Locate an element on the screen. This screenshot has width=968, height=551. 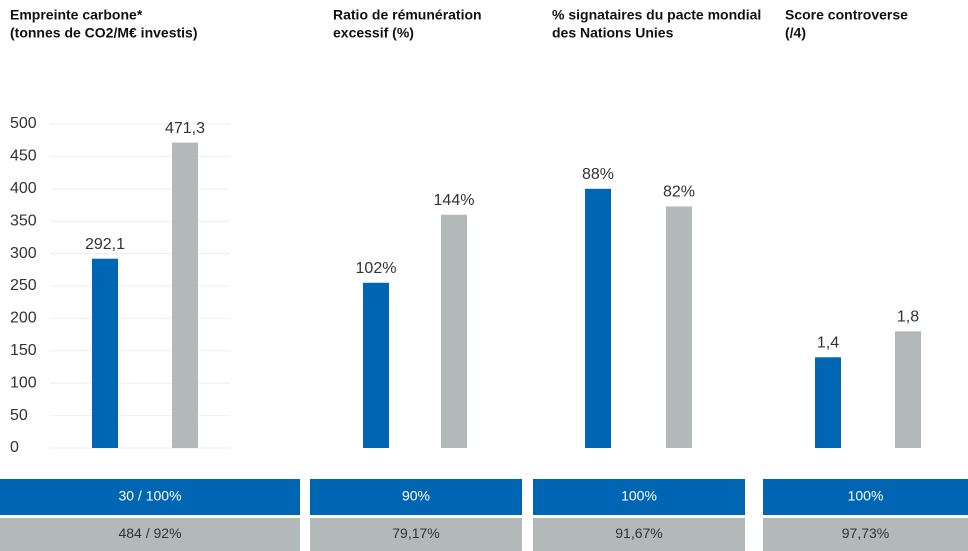
footer-label: 79,17% is located at coordinates (415, 533).